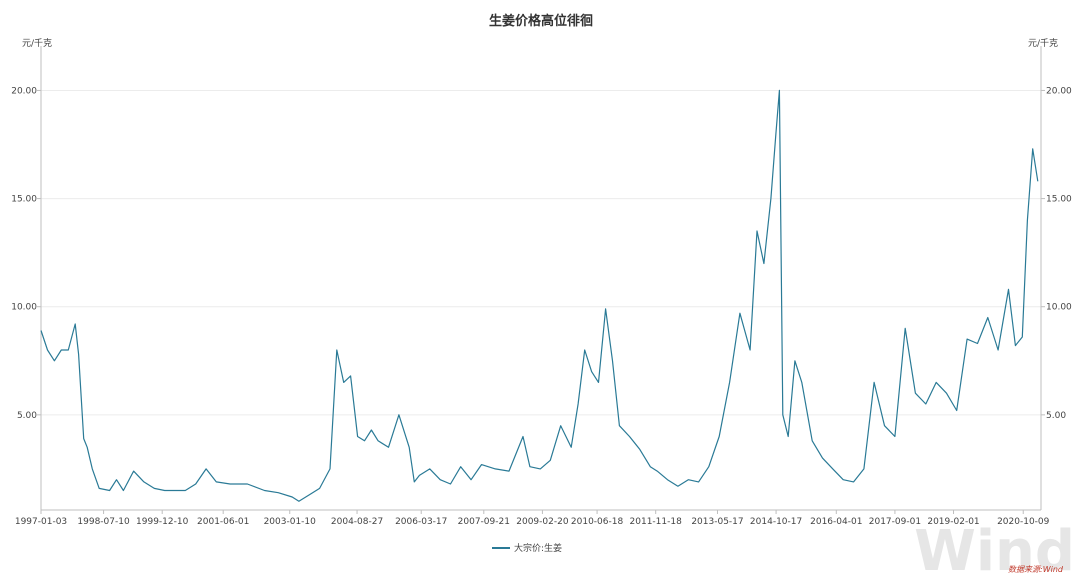 Image resolution: width=1080 pixels, height=578 pixels. I want to click on source-note: 数据来源:Wind, so click(1036, 569).